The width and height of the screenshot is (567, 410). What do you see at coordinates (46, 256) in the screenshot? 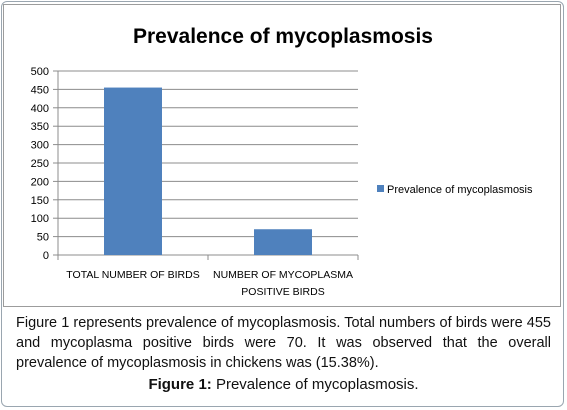
I see `y-tick-label: 0` at bounding box center [46, 256].